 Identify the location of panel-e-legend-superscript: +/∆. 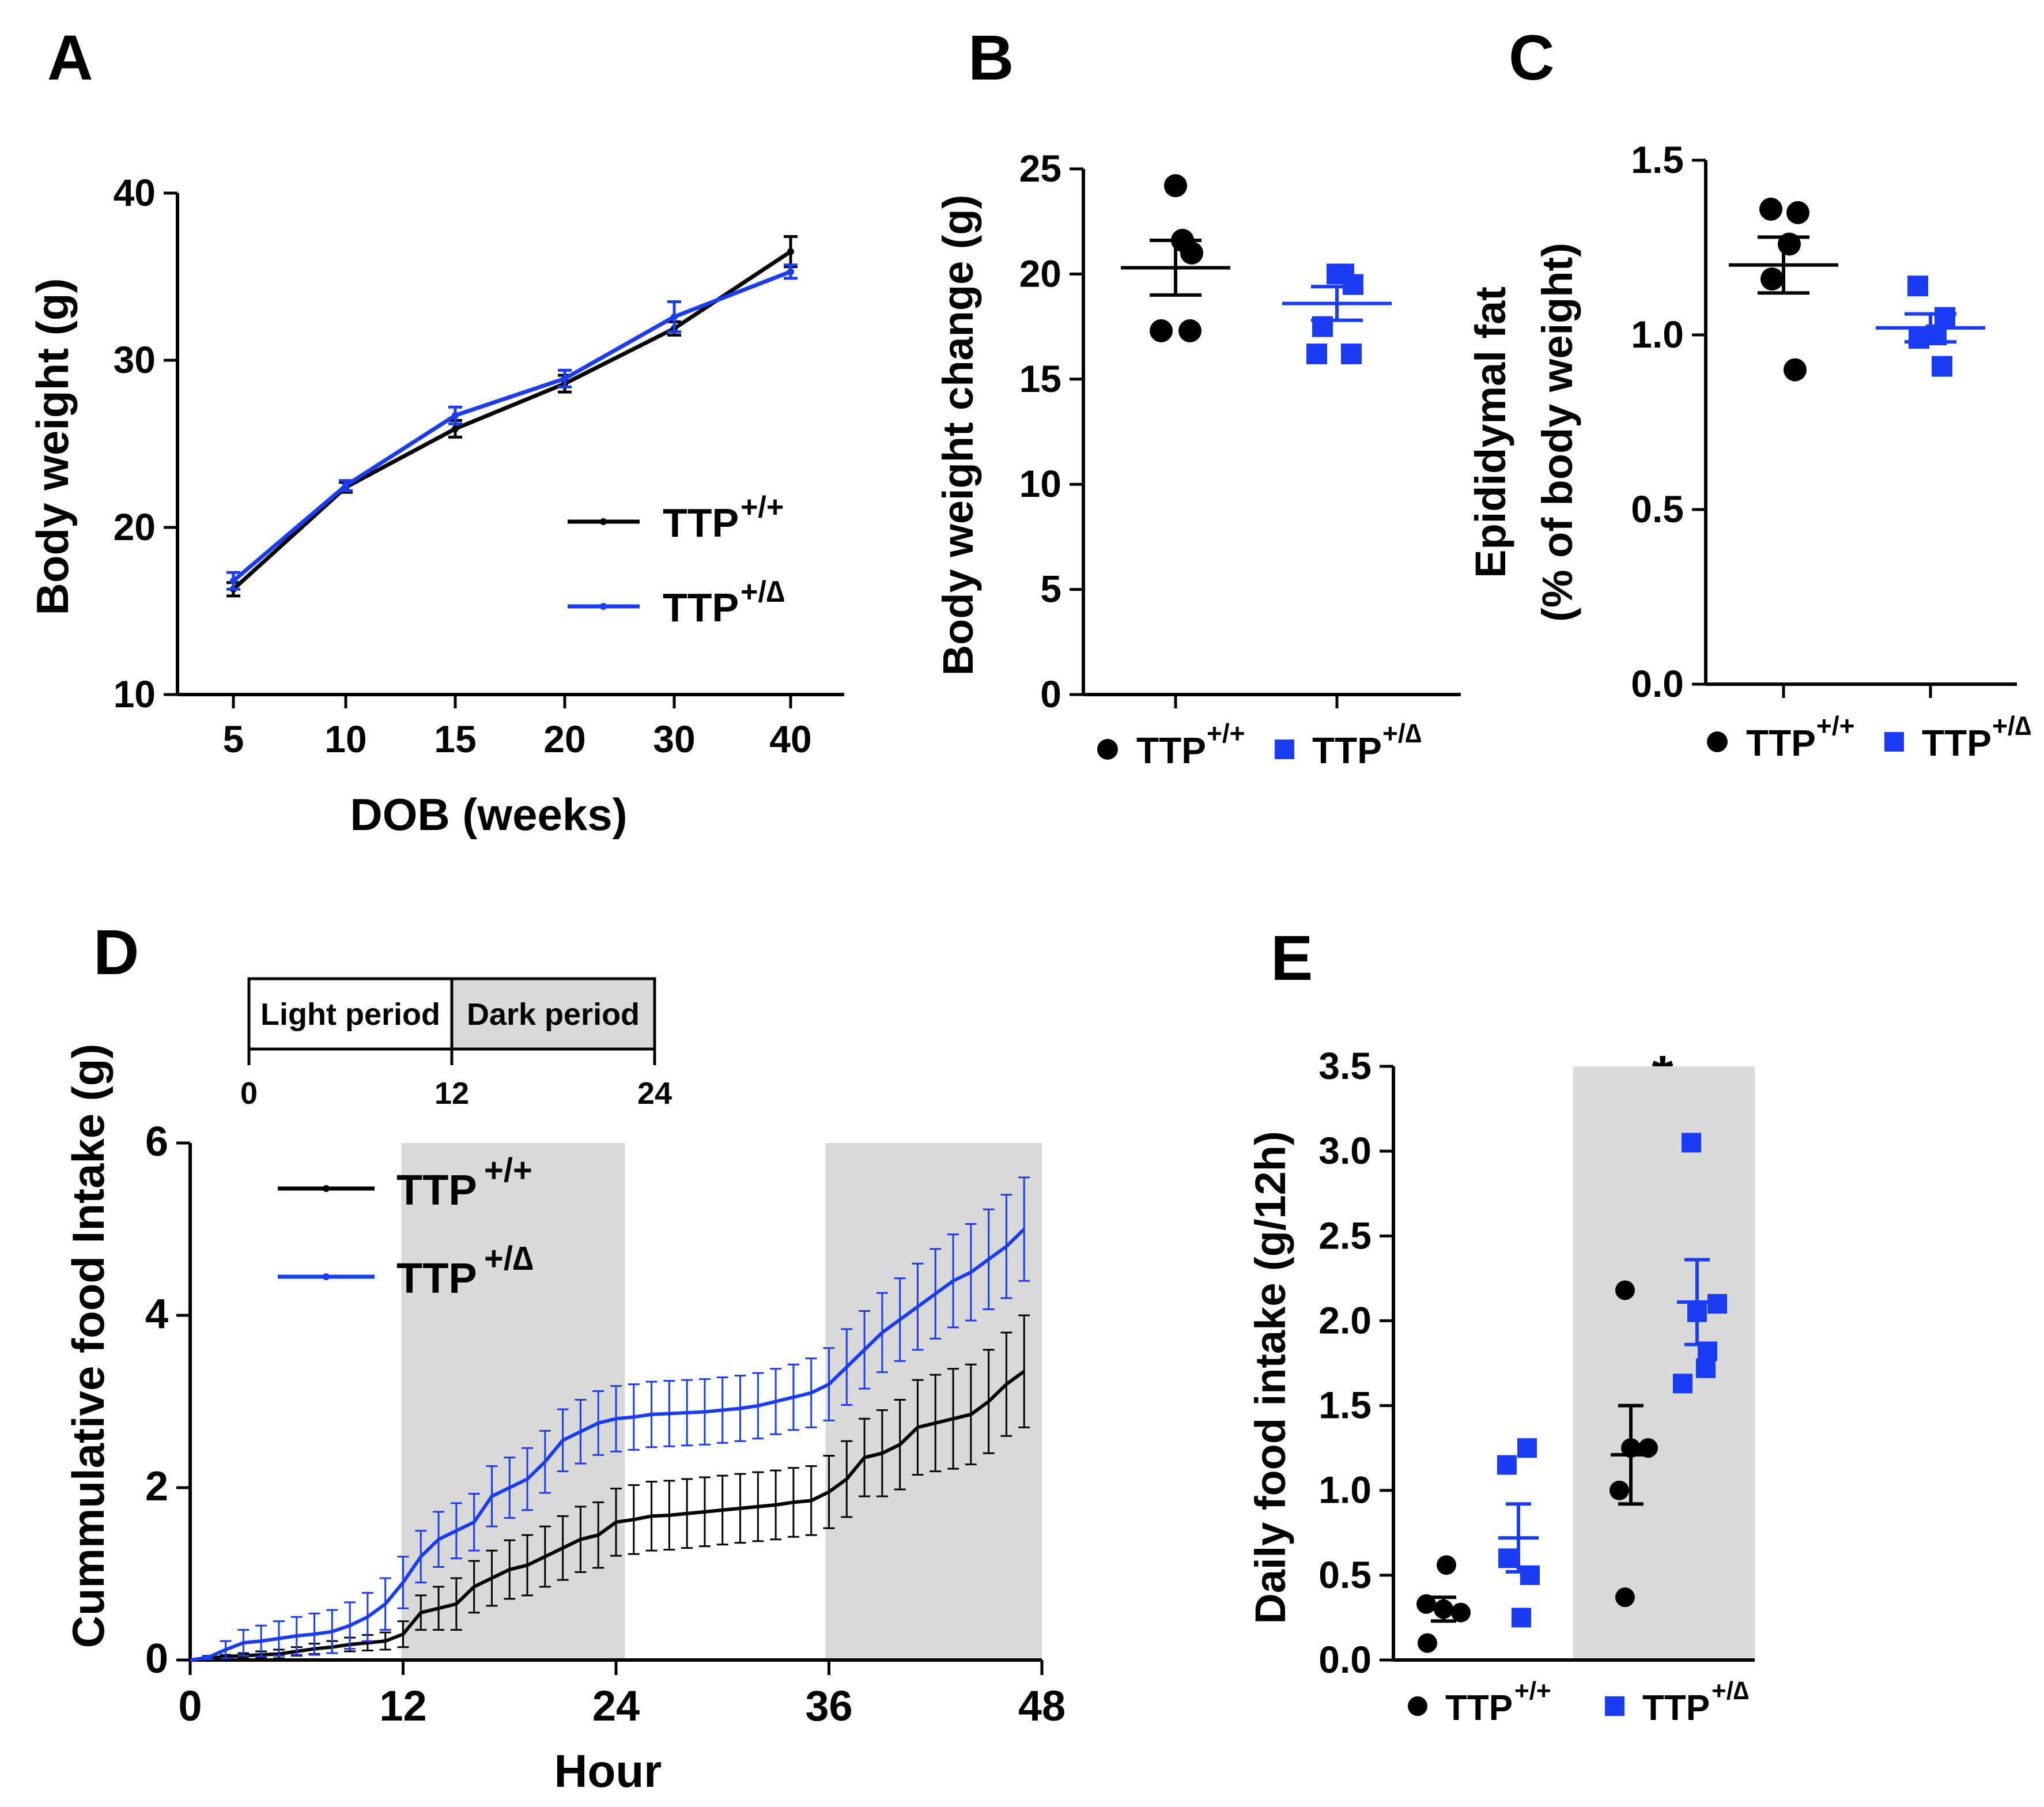
(1730, 1691).